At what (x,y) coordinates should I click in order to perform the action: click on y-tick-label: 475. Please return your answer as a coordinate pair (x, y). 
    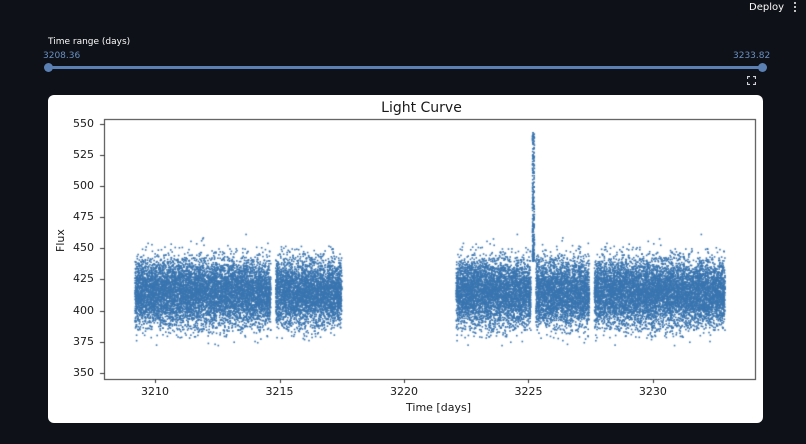
    Looking at the image, I should click on (83, 217).